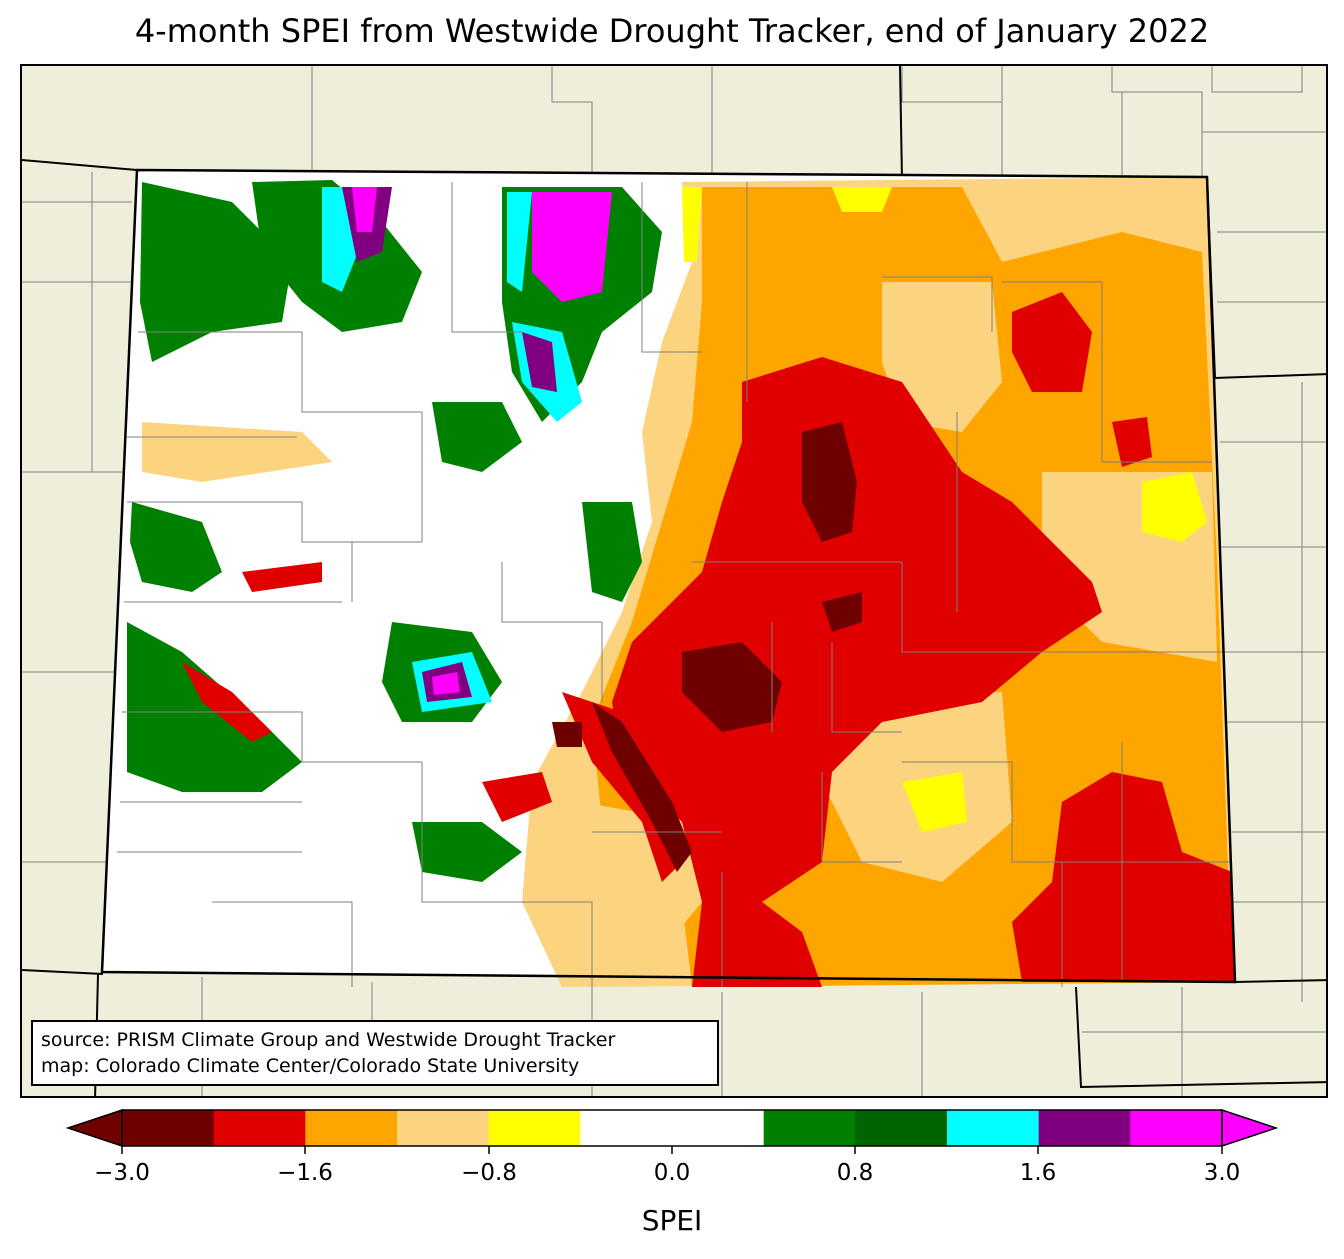  Describe the element at coordinates (672, 1220) in the screenshot. I see `colorbar-label: SPEI` at that location.